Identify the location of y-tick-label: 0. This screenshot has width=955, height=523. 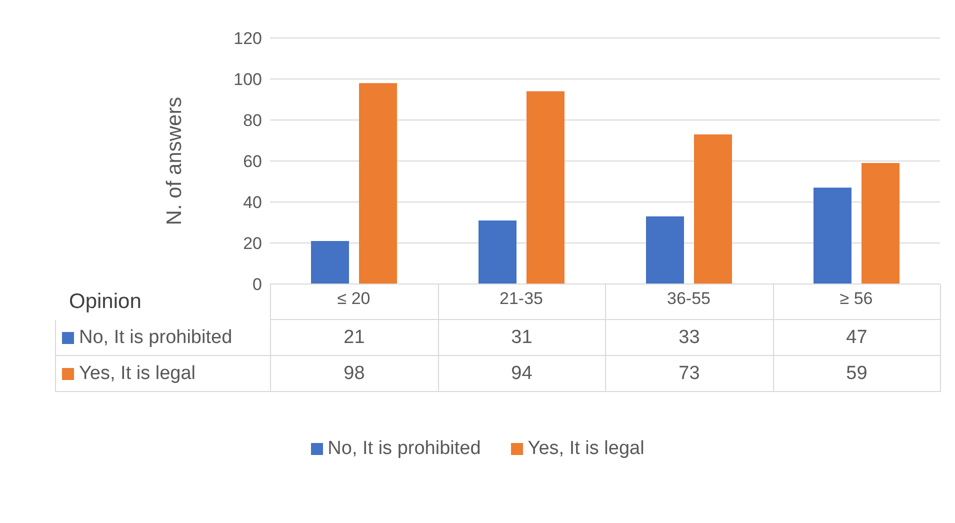
(257, 284).